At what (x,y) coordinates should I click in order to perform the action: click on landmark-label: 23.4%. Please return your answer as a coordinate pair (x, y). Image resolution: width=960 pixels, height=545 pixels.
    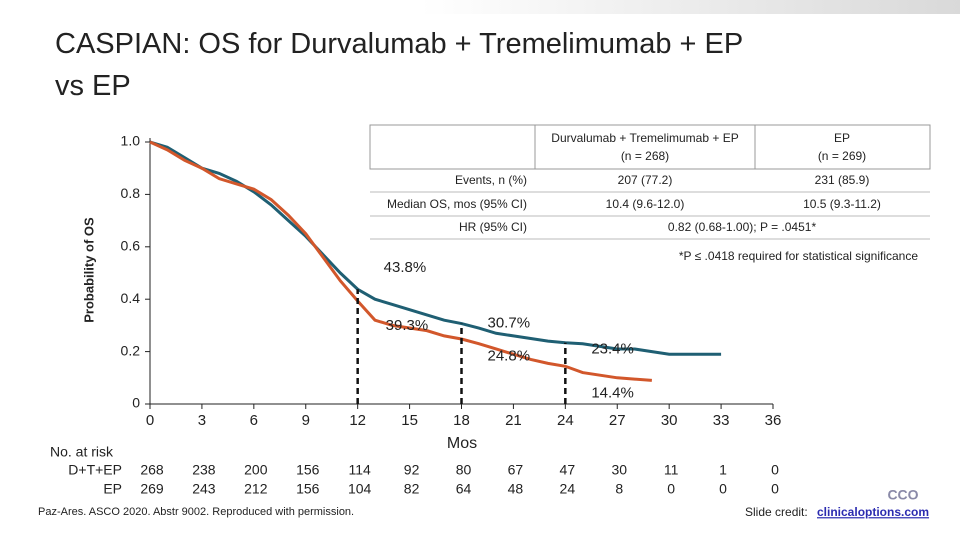
    Looking at the image, I should click on (612, 349).